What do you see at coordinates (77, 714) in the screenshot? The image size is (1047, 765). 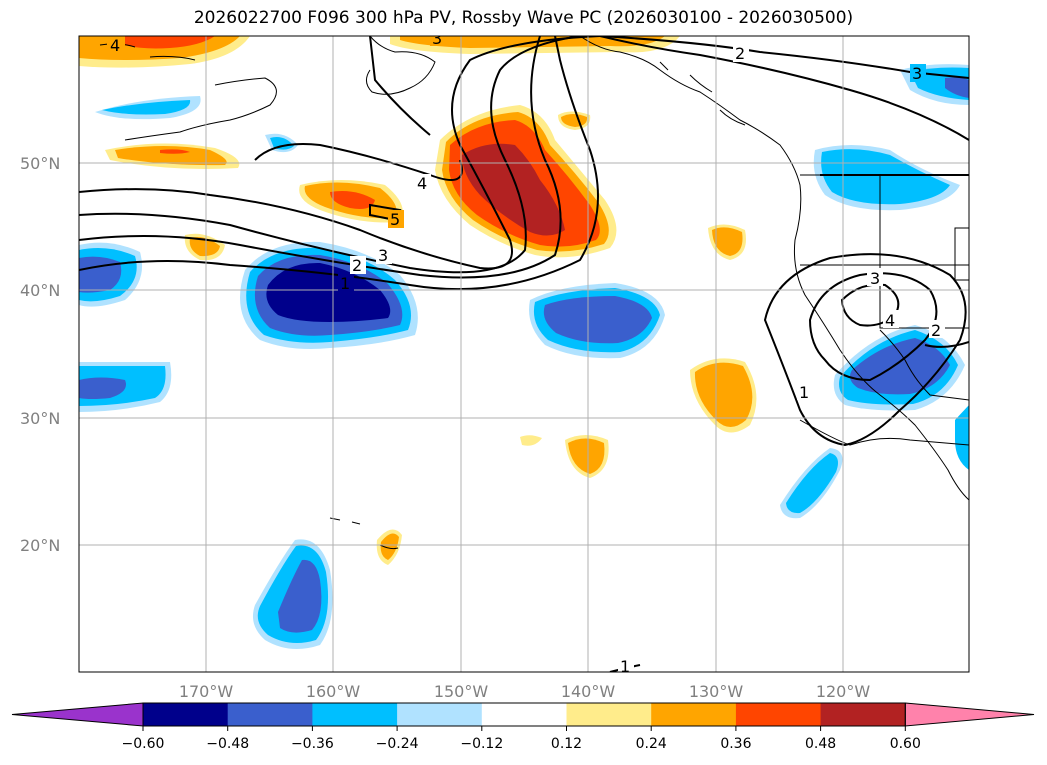 I see `colorbar-extend-min` at bounding box center [77, 714].